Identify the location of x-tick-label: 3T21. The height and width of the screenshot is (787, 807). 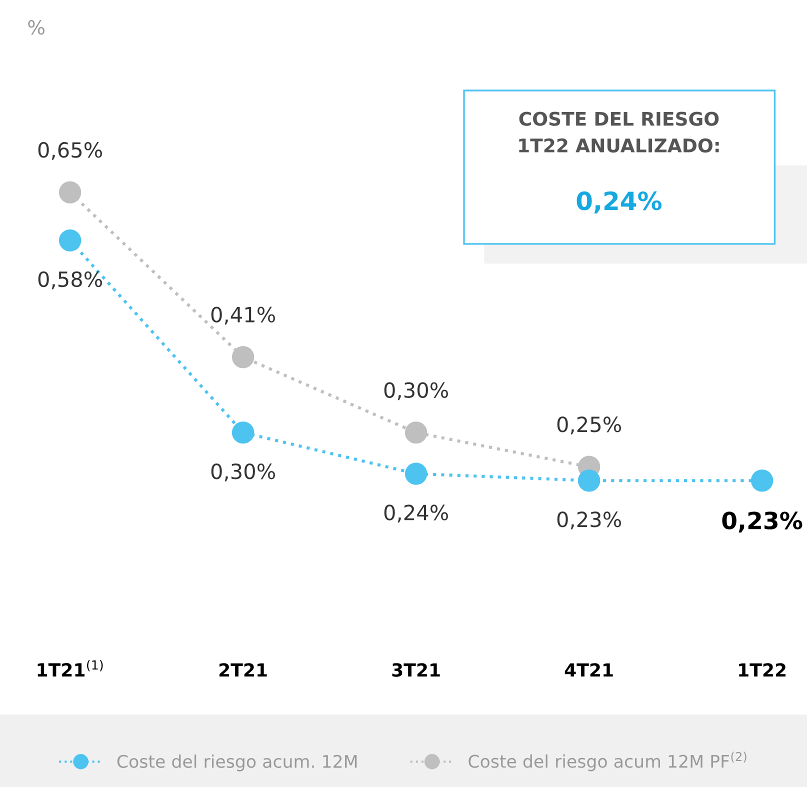
(416, 670).